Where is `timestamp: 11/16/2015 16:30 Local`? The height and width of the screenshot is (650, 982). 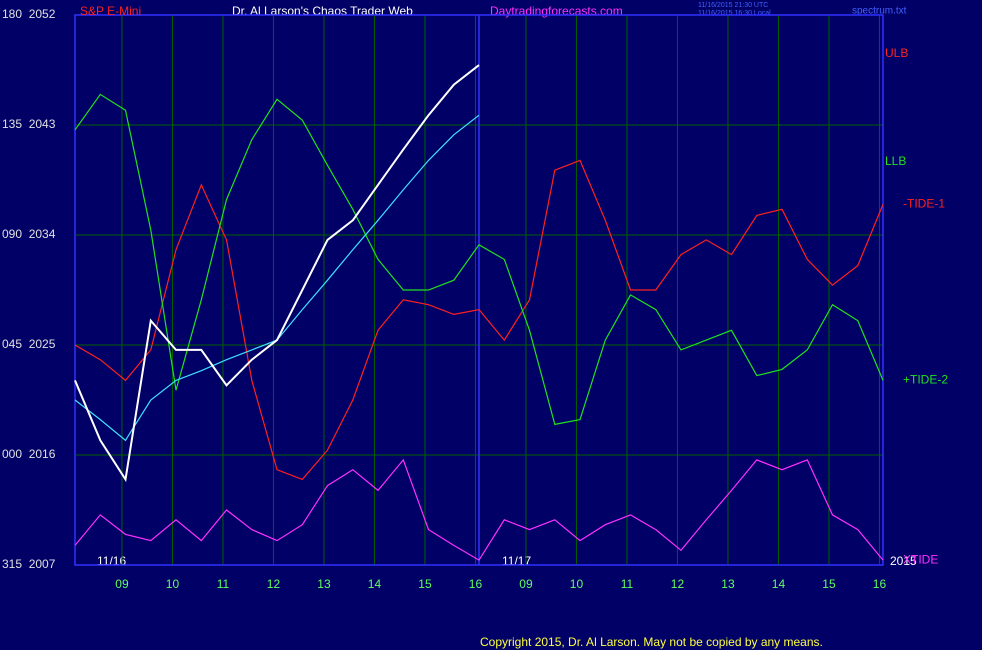 timestamp: 11/16/2015 16:30 Local is located at coordinates (734, 13).